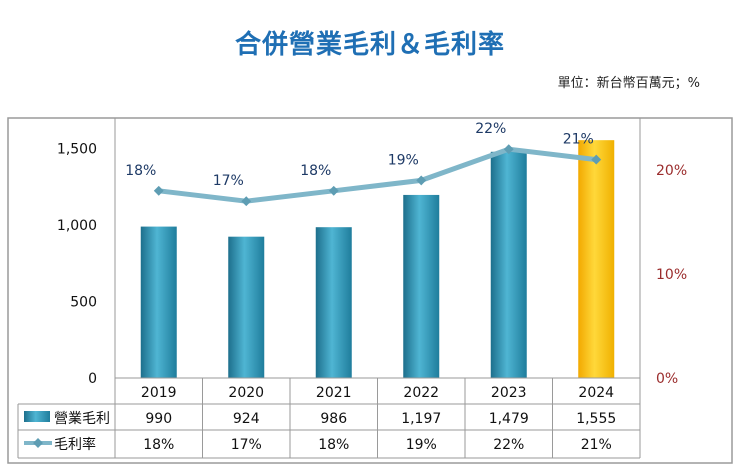 The width and height of the screenshot is (740, 476). I want to click on category-label: 2022, so click(421, 393).